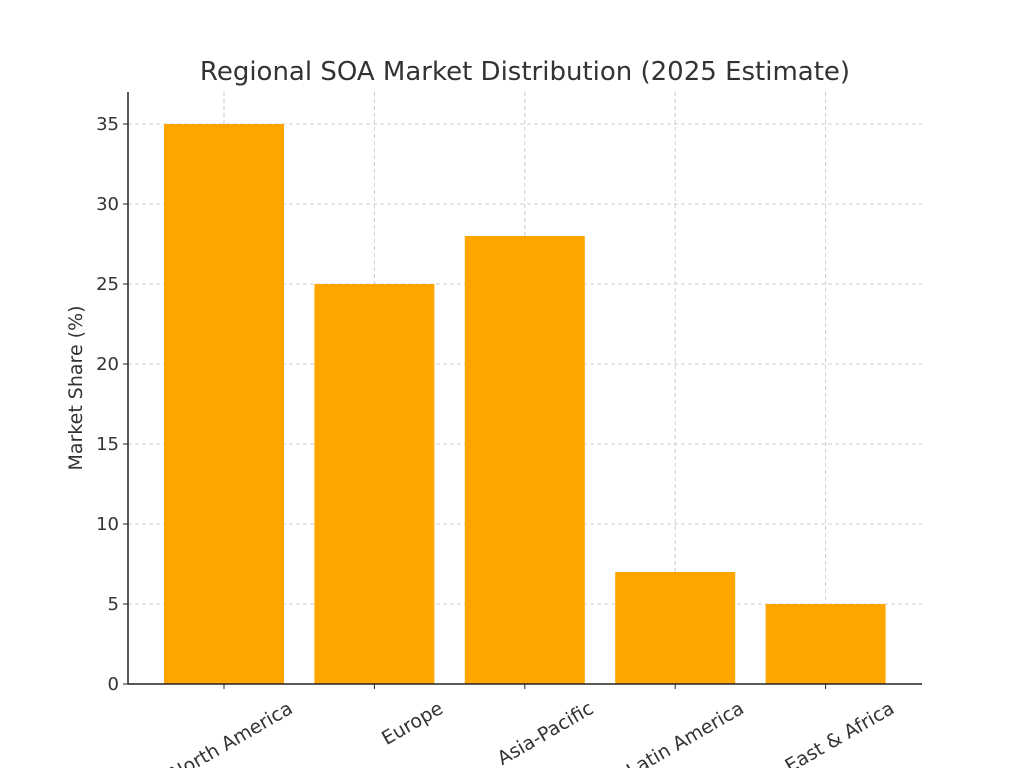 The image size is (1024, 768). I want to click on x-tick-label: North America, so click(231, 732).